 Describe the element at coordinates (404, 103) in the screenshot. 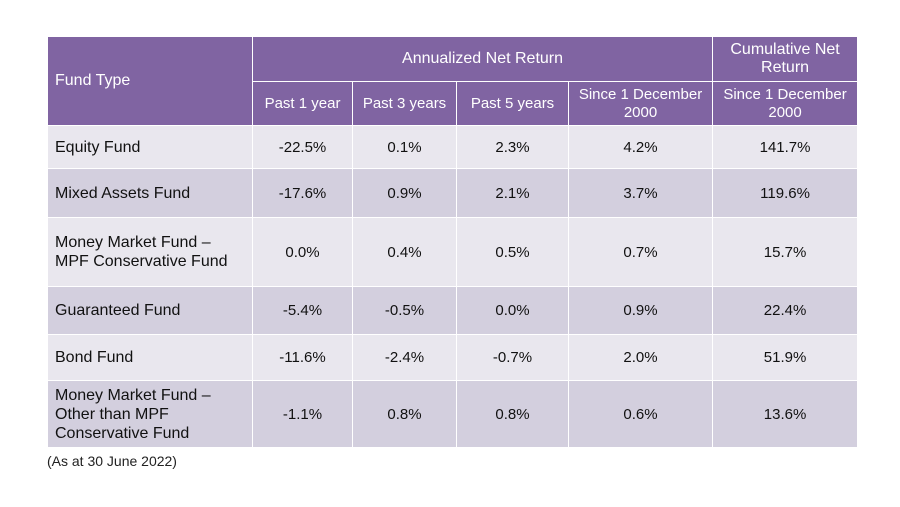

I see `period-header-3y: Past 3 years` at that location.